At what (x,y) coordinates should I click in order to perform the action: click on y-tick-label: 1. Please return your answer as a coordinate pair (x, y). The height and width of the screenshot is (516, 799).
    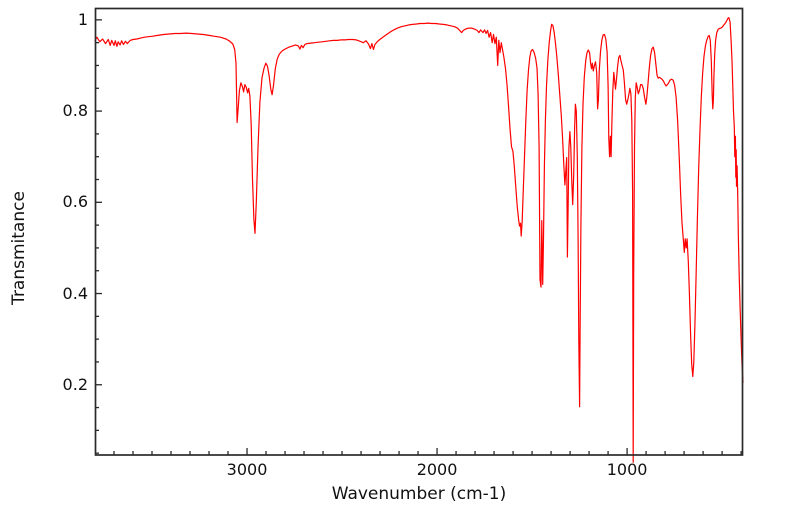
    Looking at the image, I should click on (82, 19).